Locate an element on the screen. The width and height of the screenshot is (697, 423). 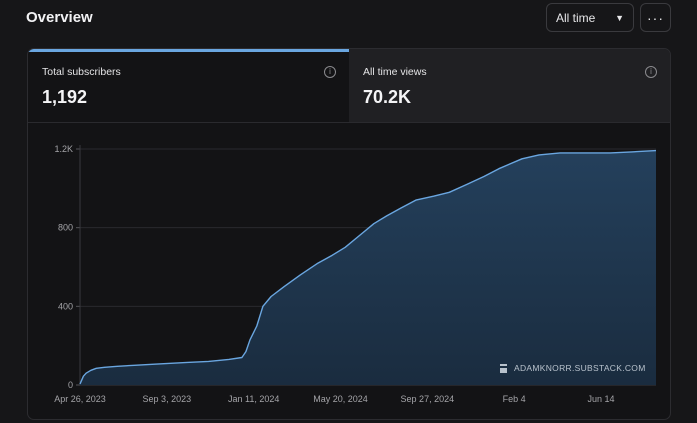
stat-tab-total-subscribers: Total subscribers 1,192 i is located at coordinates (188, 85).